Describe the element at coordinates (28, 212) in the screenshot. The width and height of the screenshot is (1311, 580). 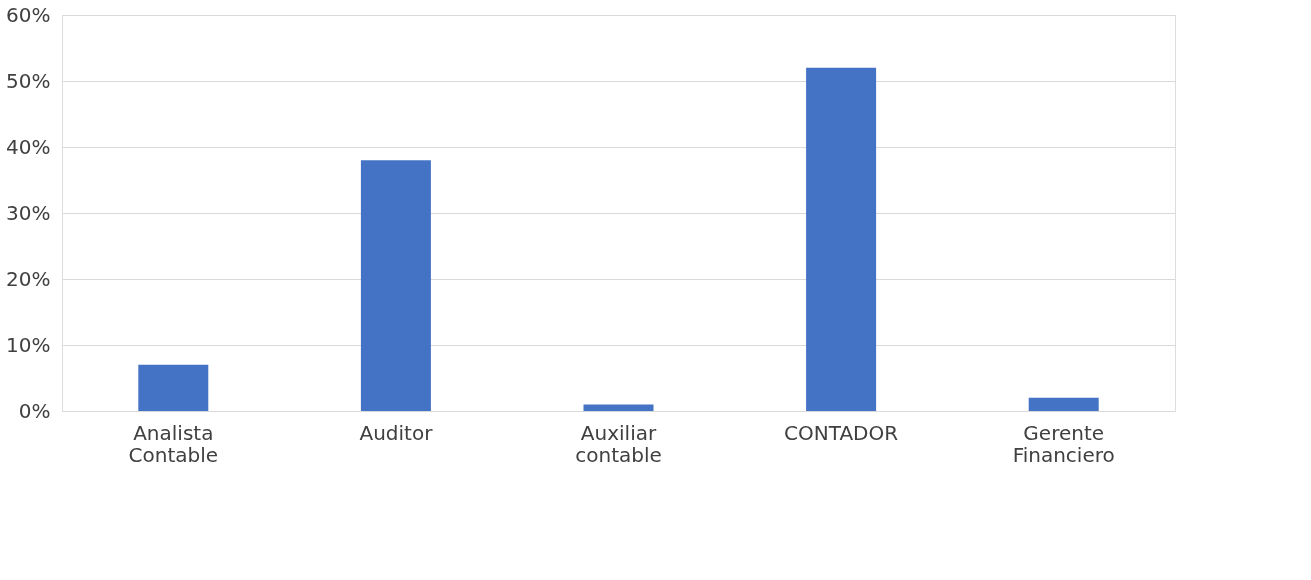
I see `y-tick-label: 30%` at that location.